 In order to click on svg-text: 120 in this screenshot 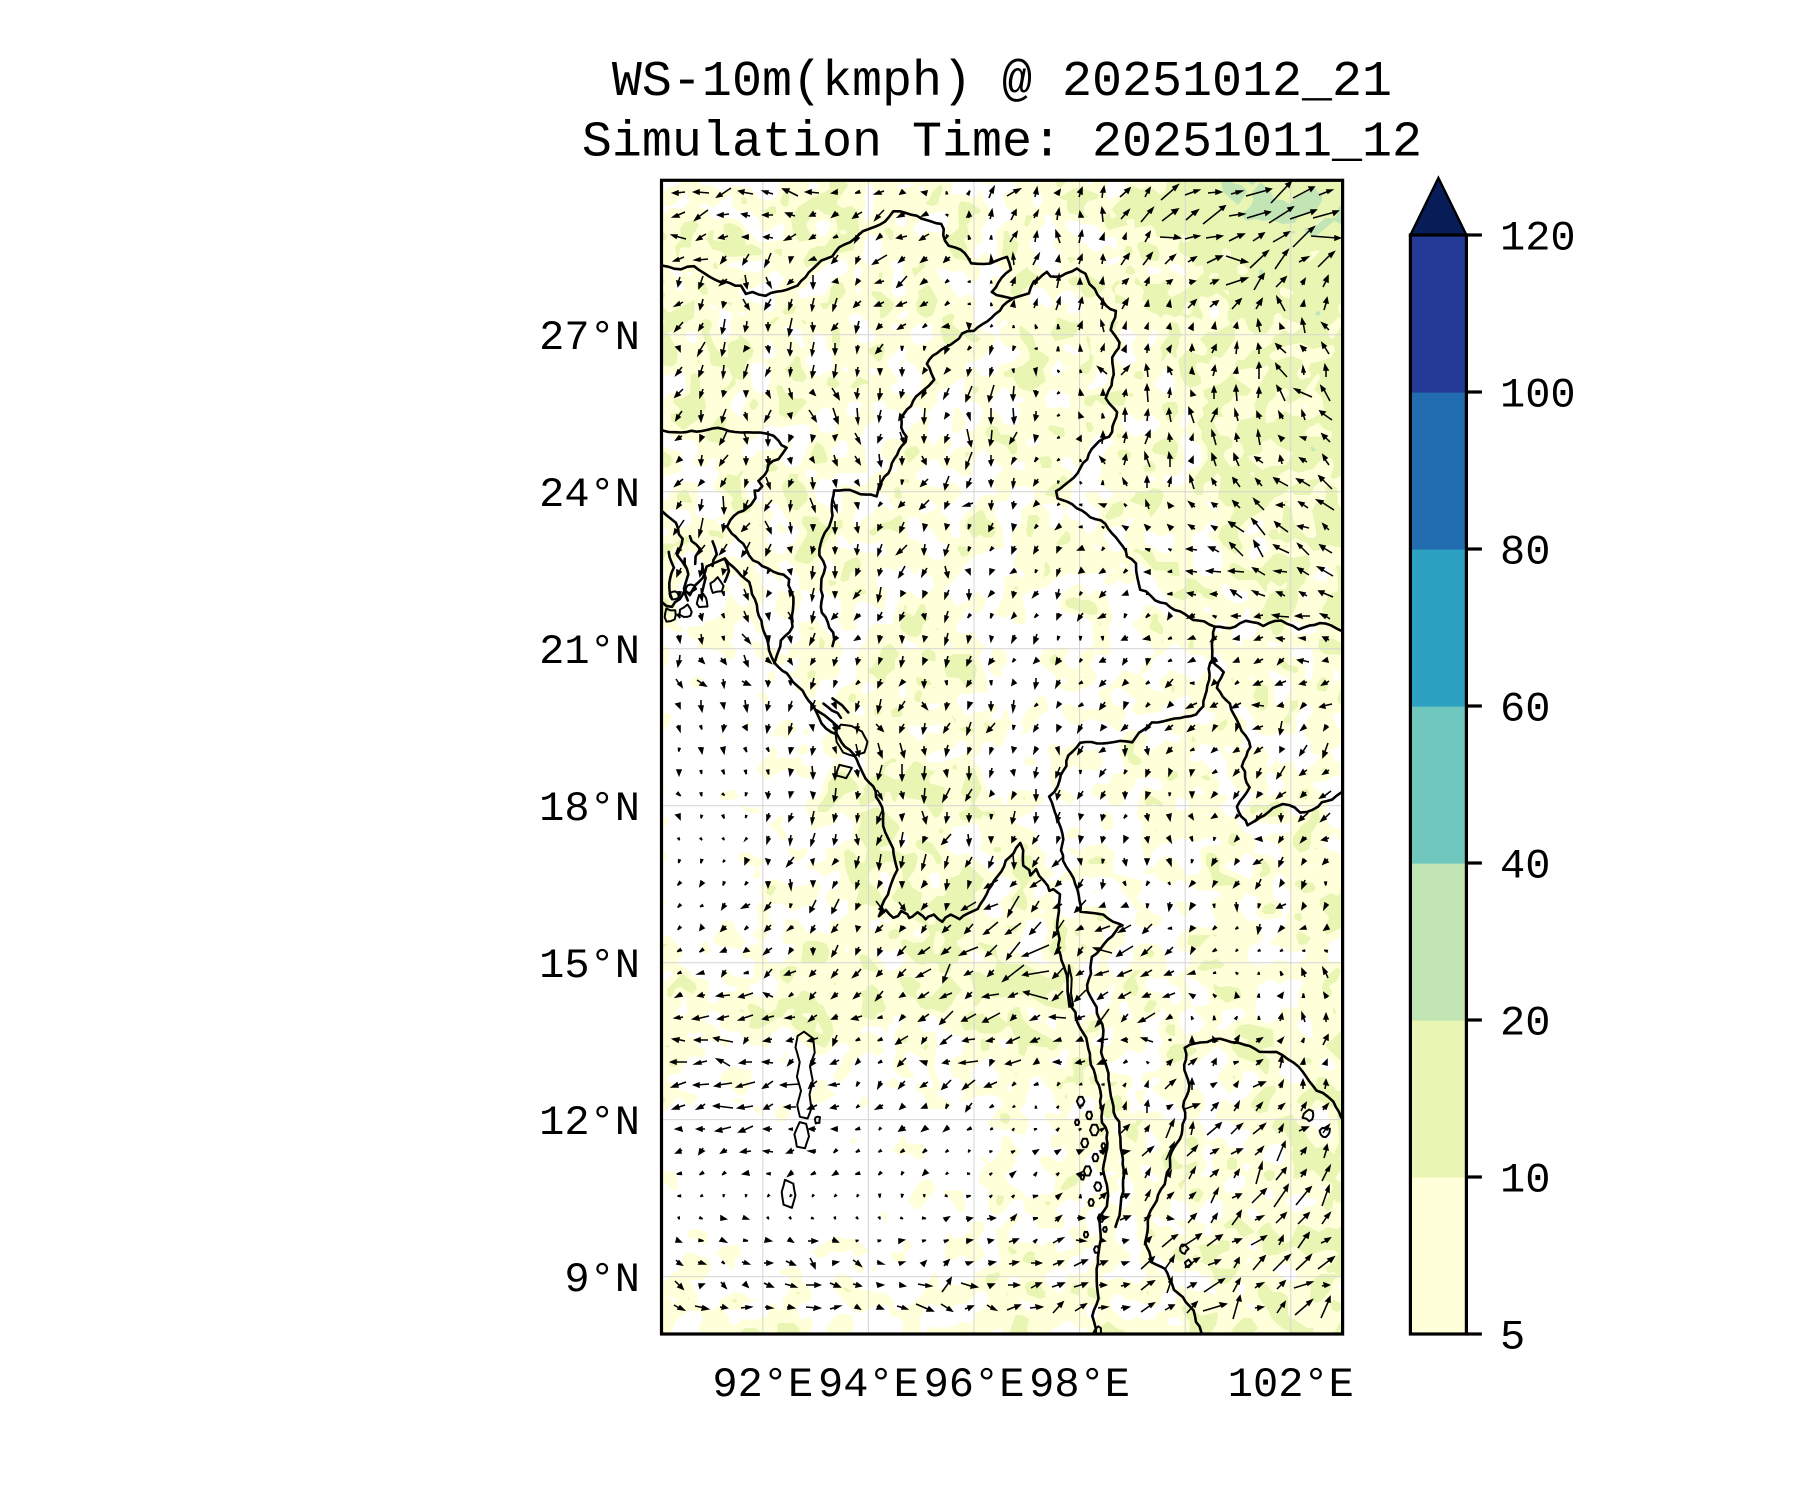, I will do `click(1538, 239)`.